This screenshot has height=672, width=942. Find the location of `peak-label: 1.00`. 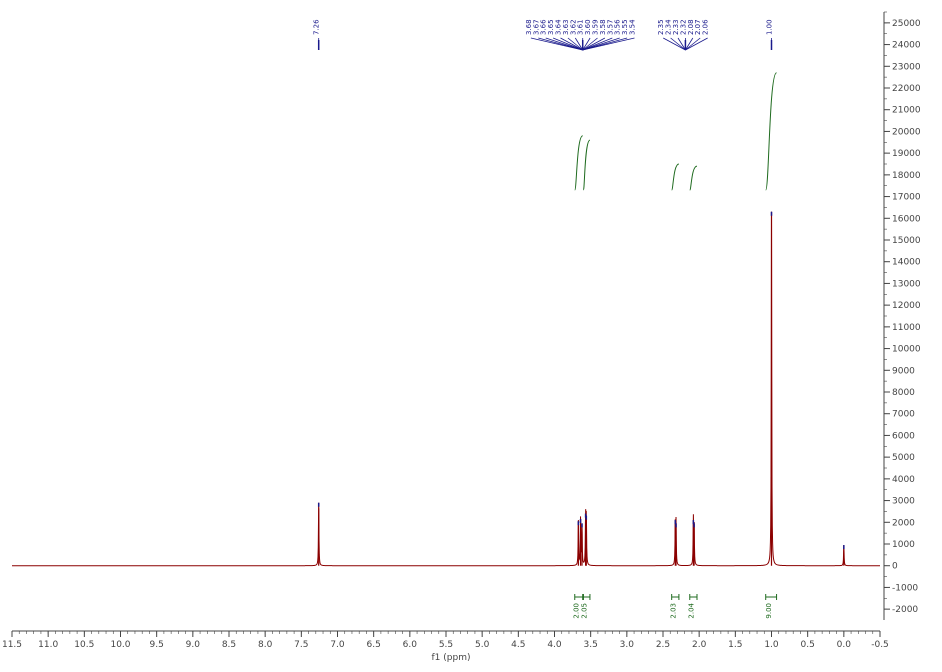

peak-label: 1.00 is located at coordinates (770, 27).